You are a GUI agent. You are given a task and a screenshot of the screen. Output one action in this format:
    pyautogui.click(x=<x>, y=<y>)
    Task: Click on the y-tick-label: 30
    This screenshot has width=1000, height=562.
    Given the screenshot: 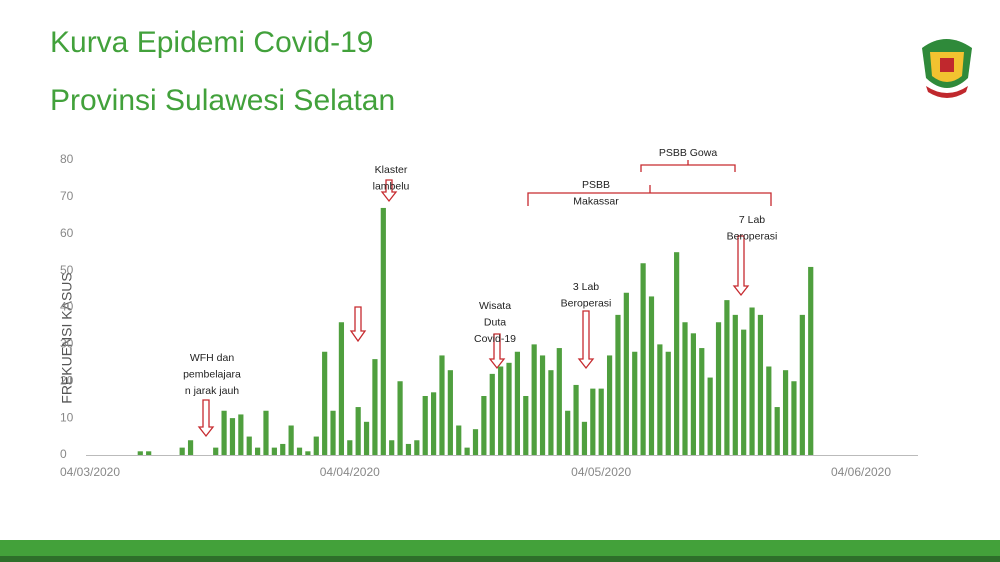 What is the action you would take?
    pyautogui.click(x=67, y=344)
    